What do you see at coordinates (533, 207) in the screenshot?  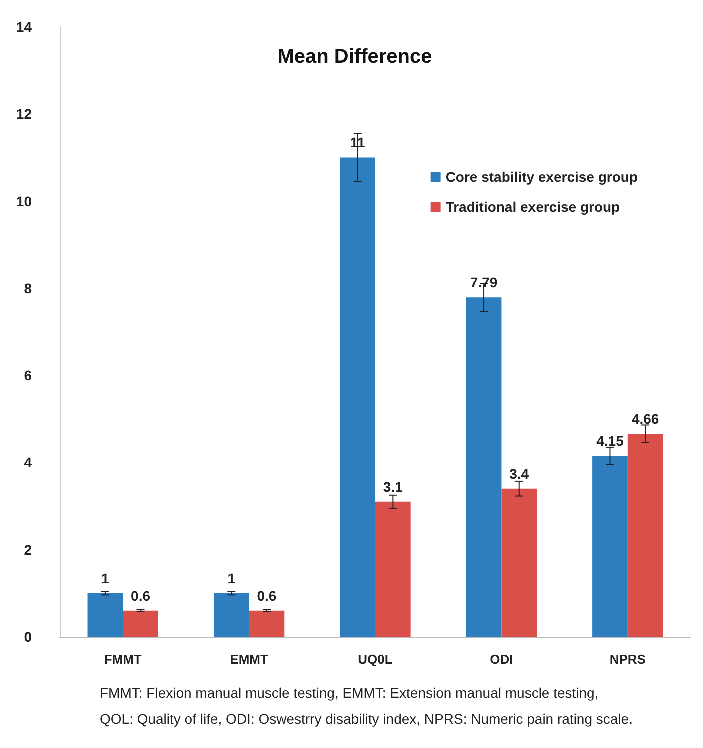 I see `legend-label: Traditional exercise group` at bounding box center [533, 207].